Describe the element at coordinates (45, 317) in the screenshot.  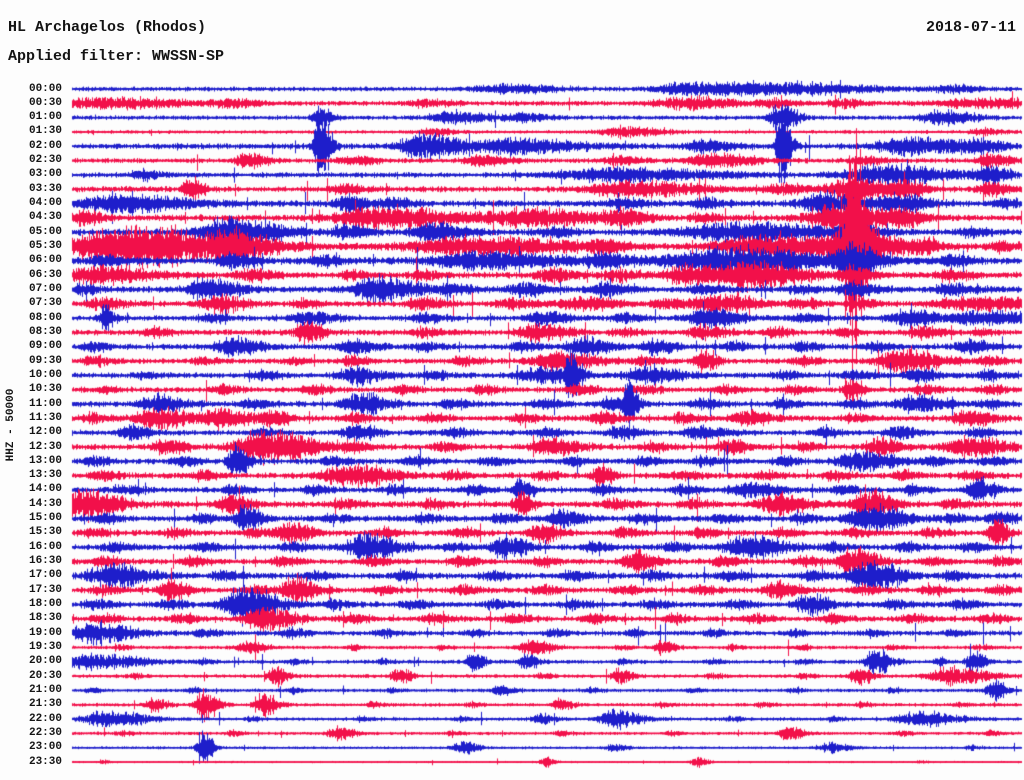
I see `time-label: 08:00` at that location.